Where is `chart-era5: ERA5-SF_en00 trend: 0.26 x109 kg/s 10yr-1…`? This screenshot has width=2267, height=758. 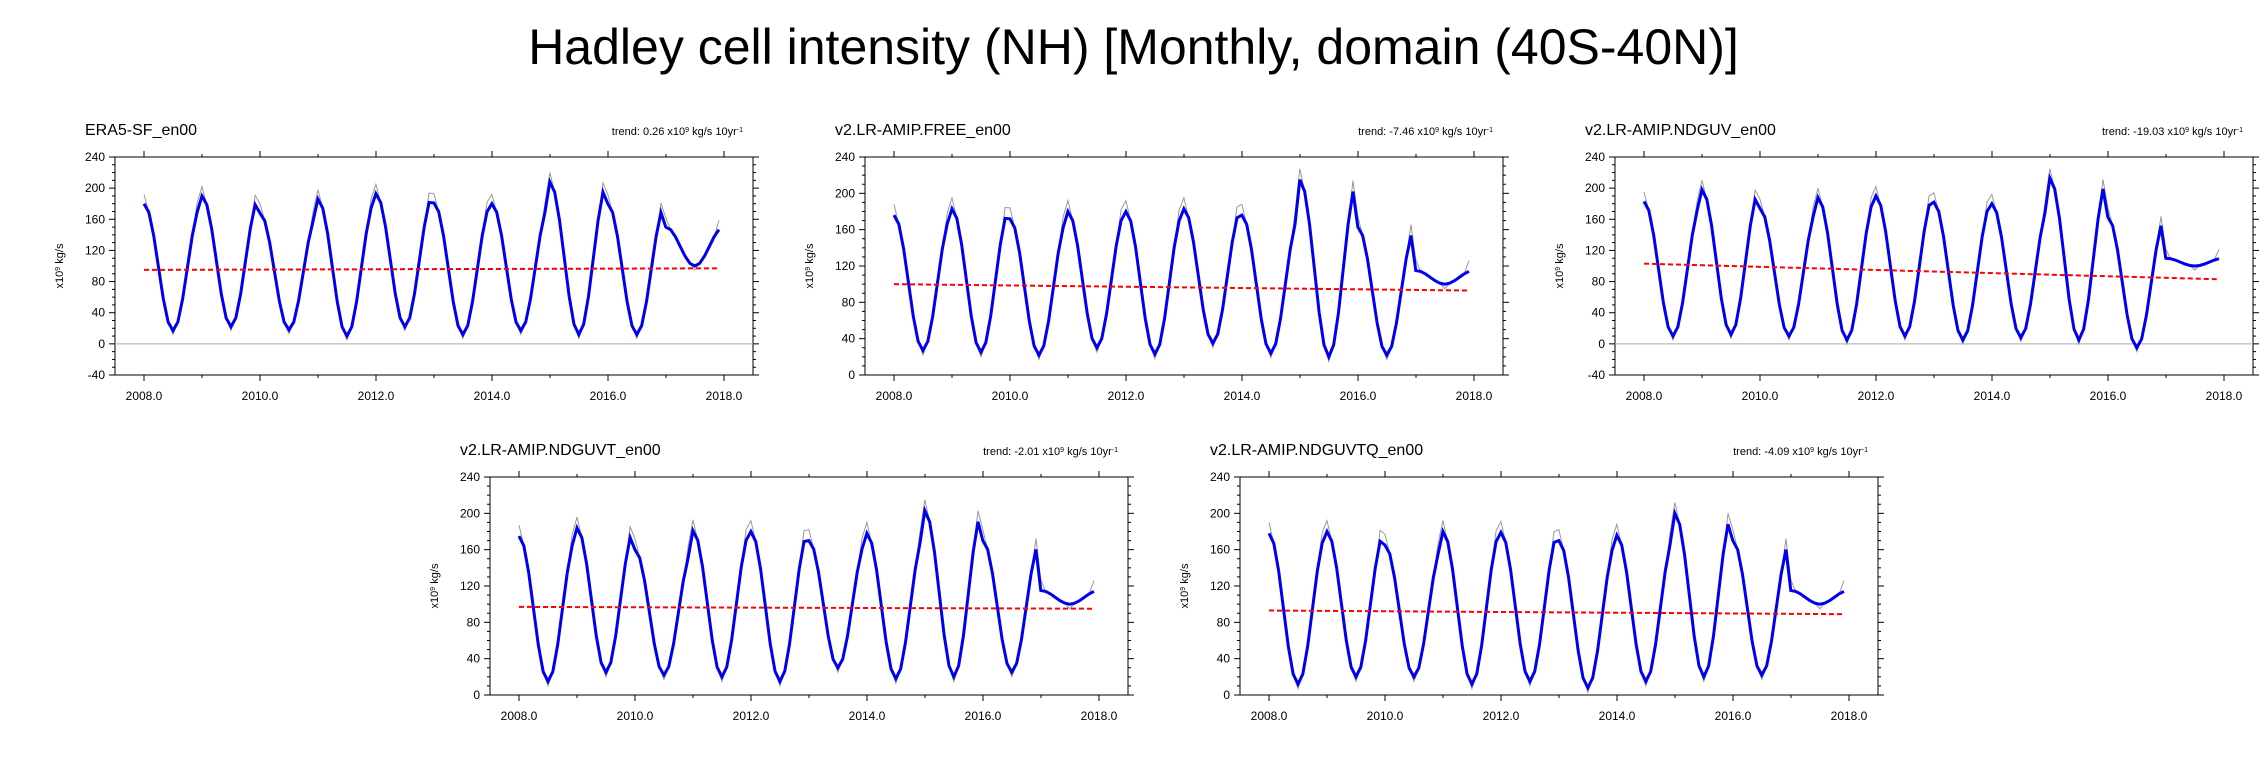 chart-era5: ERA5-SF_en00 trend: 0.26 x109 kg/s 10yr-1… is located at coordinates (406, 262).